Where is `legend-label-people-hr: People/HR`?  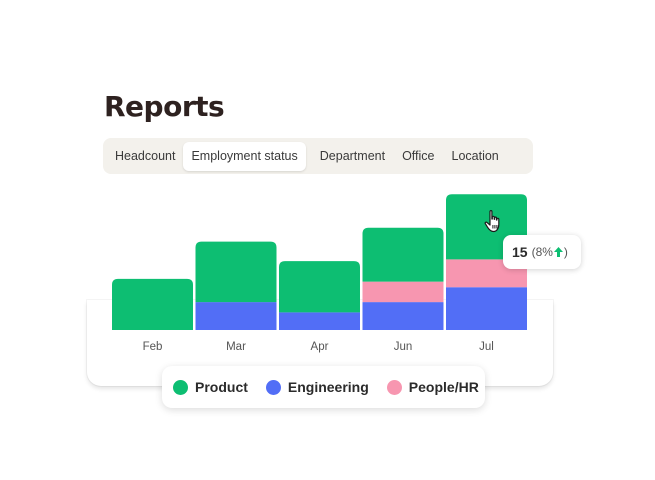 legend-label-people-hr: People/HR is located at coordinates (443, 387).